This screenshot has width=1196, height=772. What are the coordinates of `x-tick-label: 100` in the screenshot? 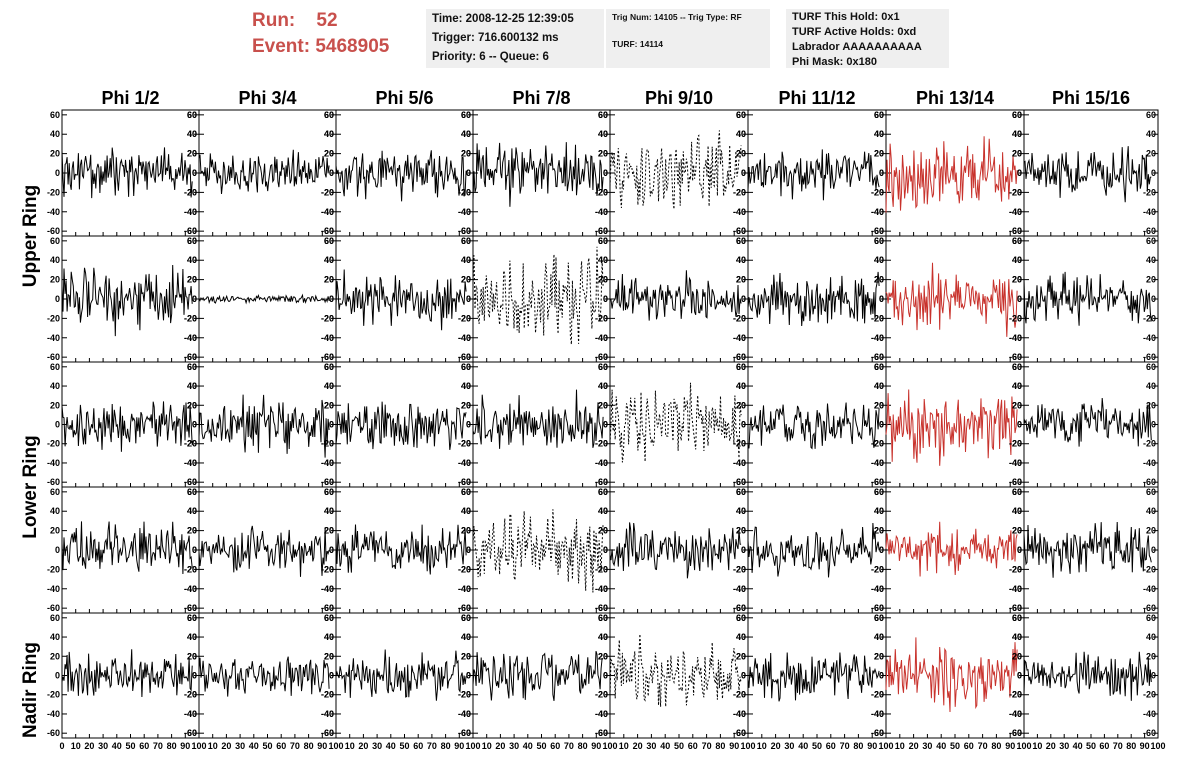 It's located at (1157, 746).